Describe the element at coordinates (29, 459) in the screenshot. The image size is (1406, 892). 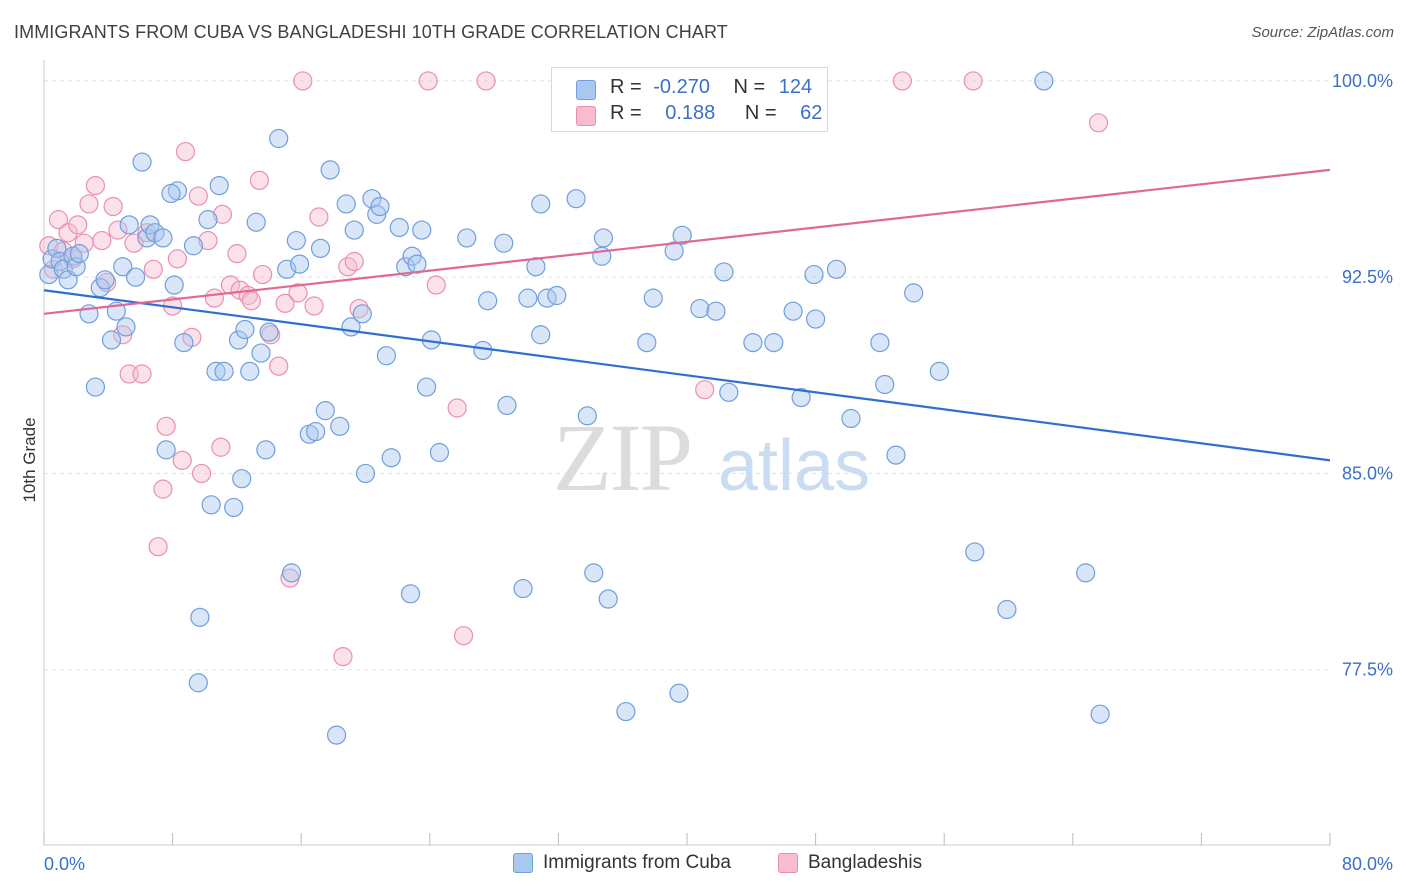
I see `y-axis-label: 10th Grade` at that location.